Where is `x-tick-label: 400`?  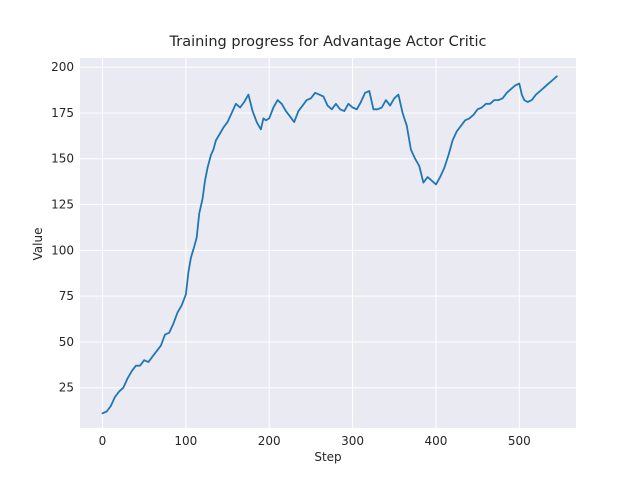
x-tick-label: 400 is located at coordinates (435, 441).